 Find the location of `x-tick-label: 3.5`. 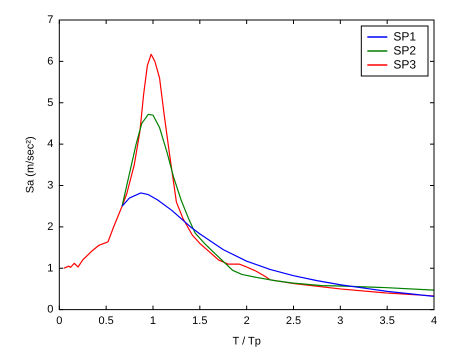

x-tick-label: 3.5 is located at coordinates (387, 321).